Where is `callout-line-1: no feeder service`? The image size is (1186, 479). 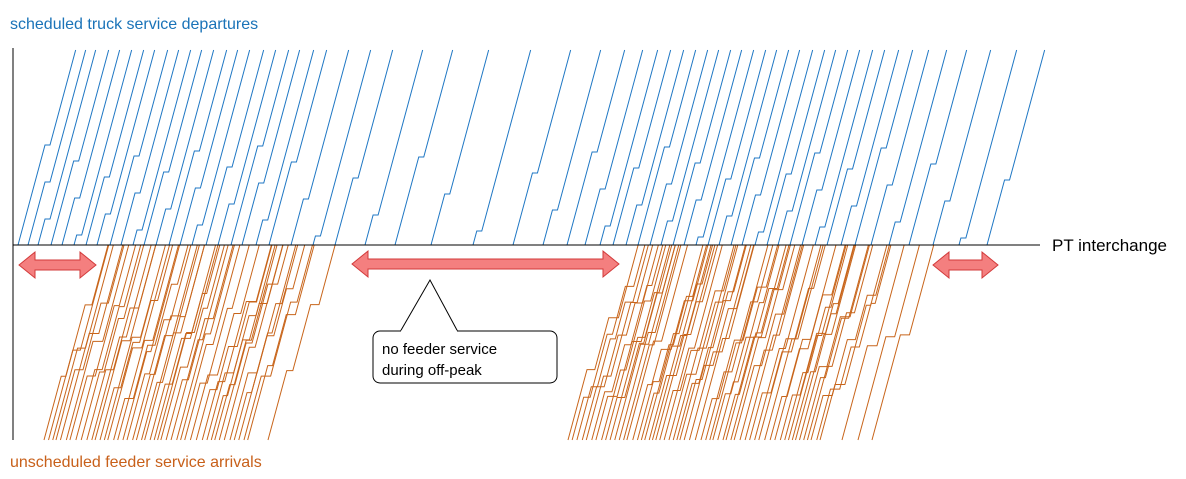 callout-line-1: no feeder service is located at coordinates (440, 349).